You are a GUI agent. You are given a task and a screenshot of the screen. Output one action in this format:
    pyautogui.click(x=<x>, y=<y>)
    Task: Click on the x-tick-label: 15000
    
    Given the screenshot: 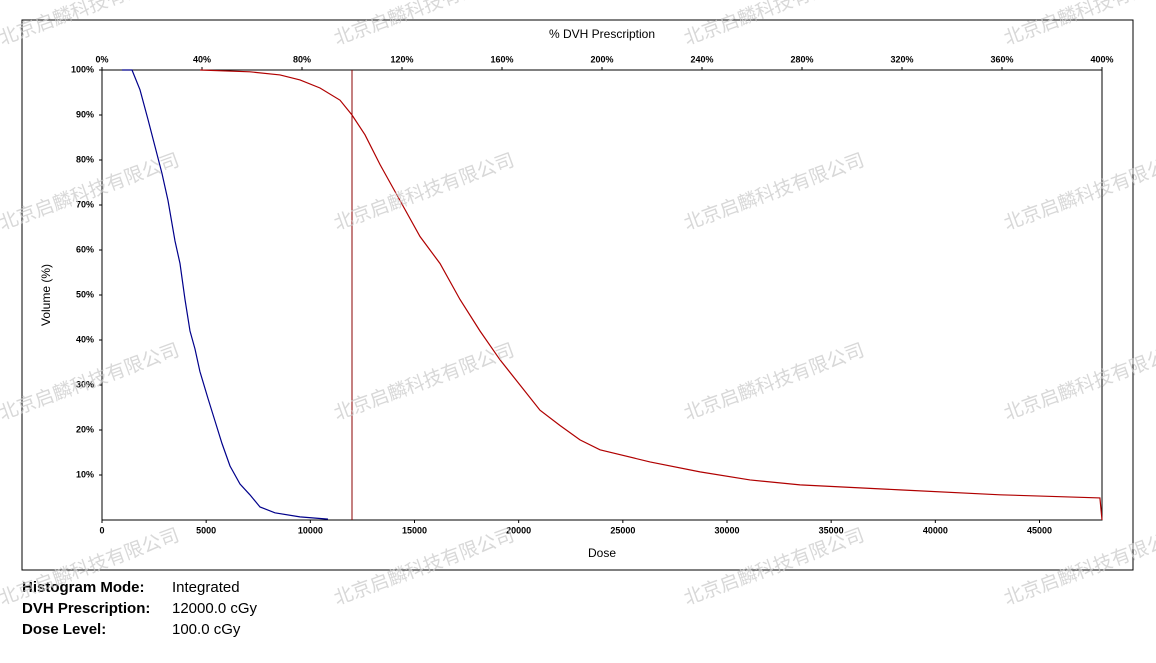 What is the action you would take?
    pyautogui.click(x=414, y=530)
    